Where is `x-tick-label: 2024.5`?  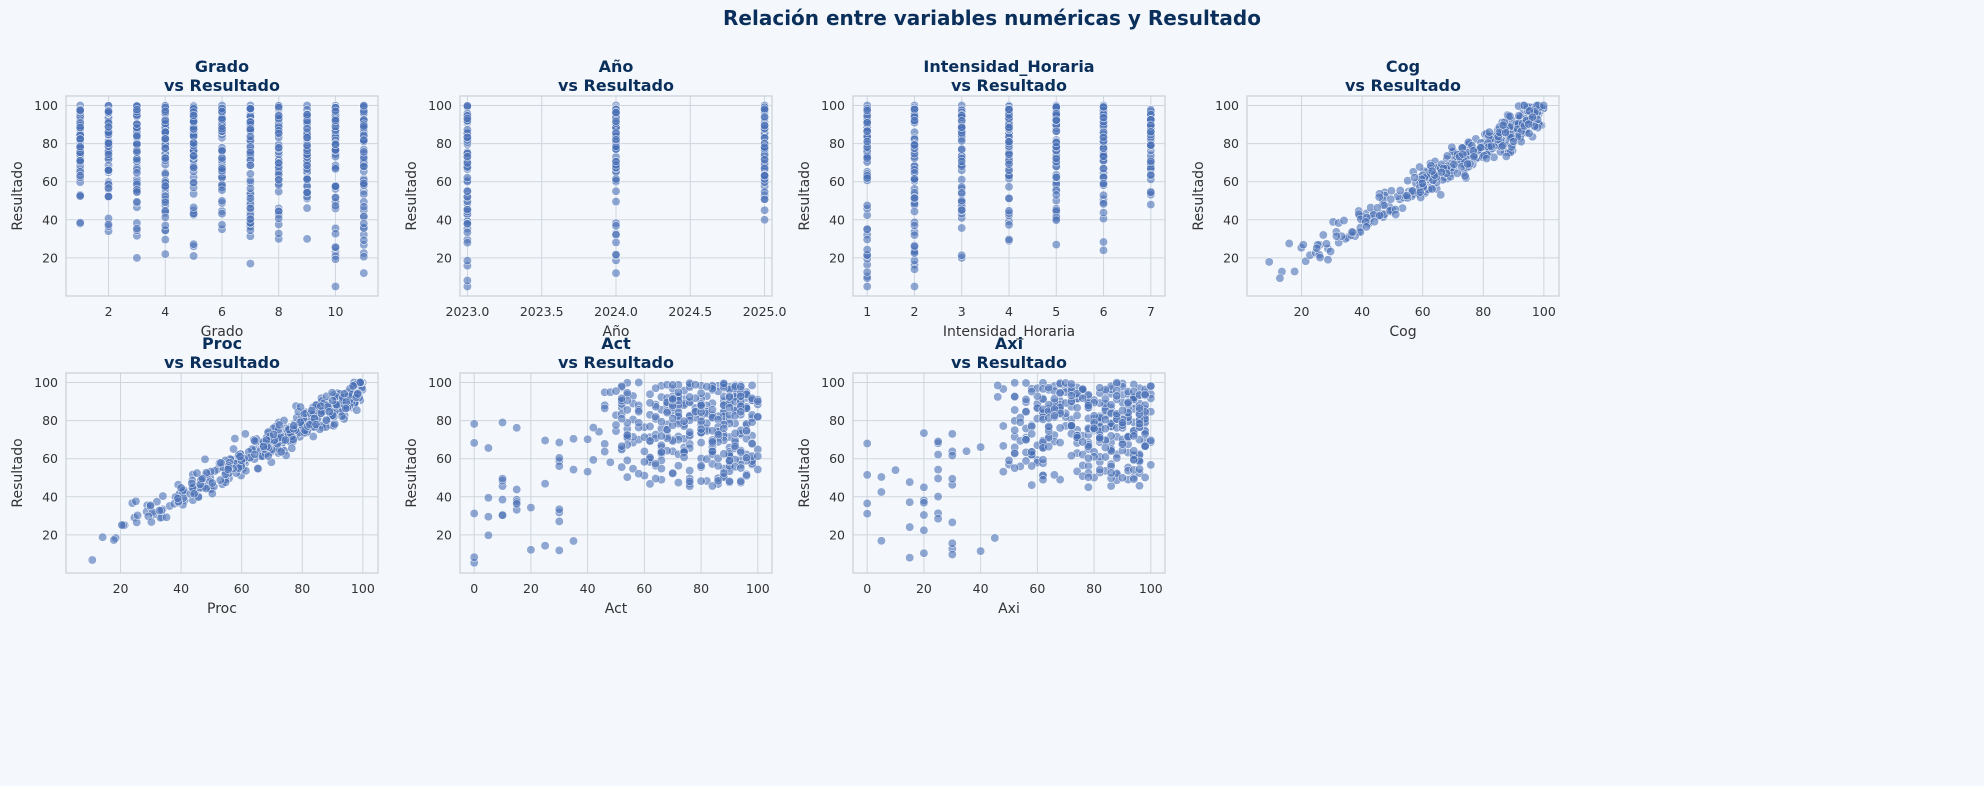 x-tick-label: 2024.5 is located at coordinates (690, 311).